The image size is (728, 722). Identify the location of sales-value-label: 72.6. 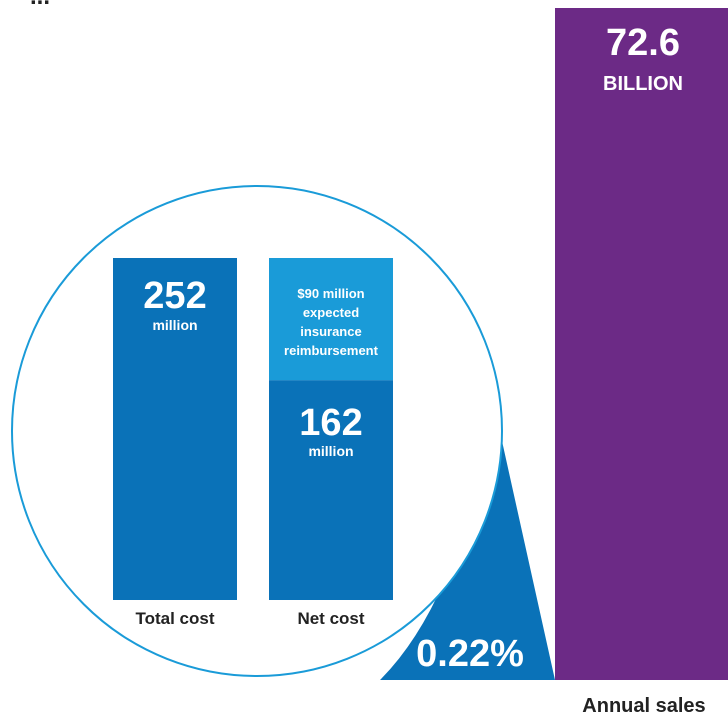
(643, 43).